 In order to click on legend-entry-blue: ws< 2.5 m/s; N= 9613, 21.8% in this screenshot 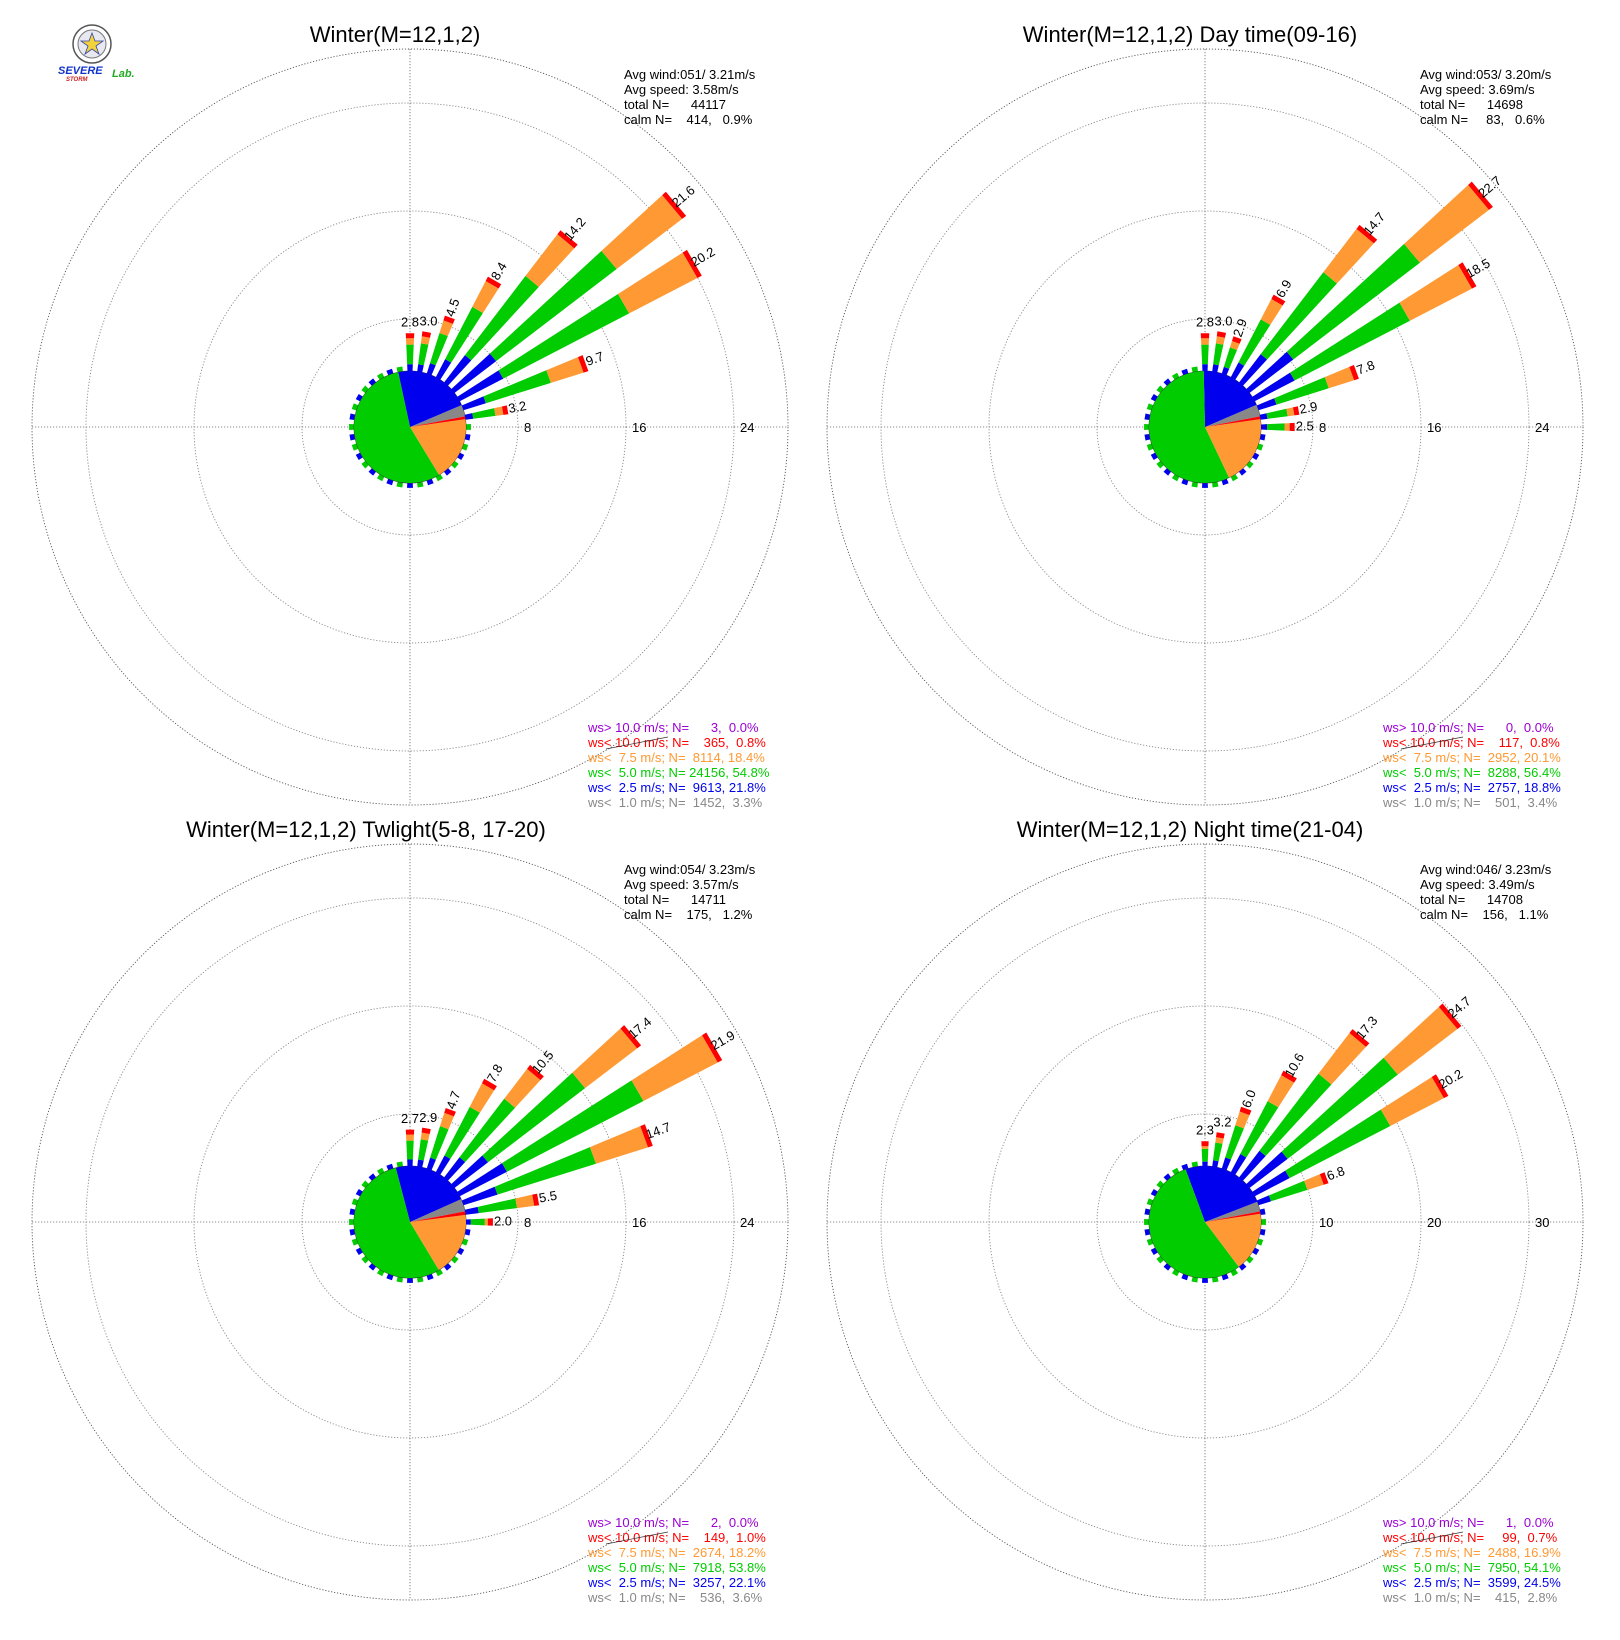, I will do `click(676, 787)`.